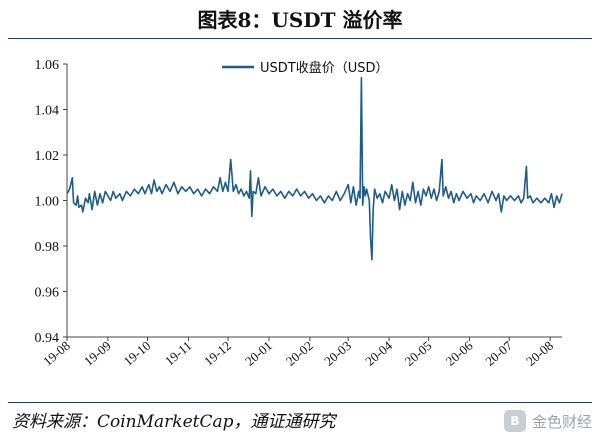  What do you see at coordinates (561, 421) in the screenshot?
I see `watermark-text: 金色财经` at bounding box center [561, 421].